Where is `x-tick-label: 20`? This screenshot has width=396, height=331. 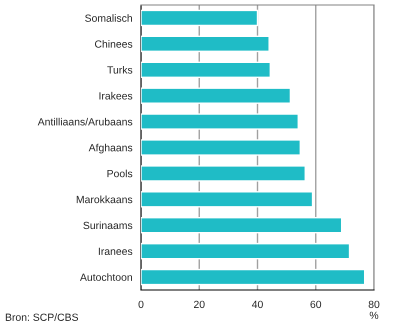 x-tick-label: 20 is located at coordinates (199, 304).